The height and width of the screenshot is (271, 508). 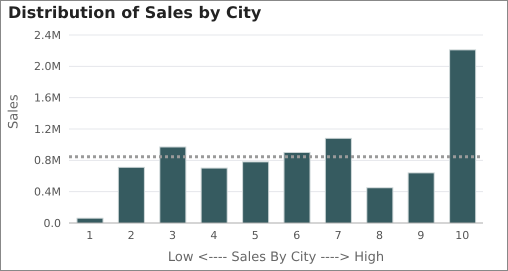 I want to click on y-tick-label: 0.8M, so click(x=47, y=161).